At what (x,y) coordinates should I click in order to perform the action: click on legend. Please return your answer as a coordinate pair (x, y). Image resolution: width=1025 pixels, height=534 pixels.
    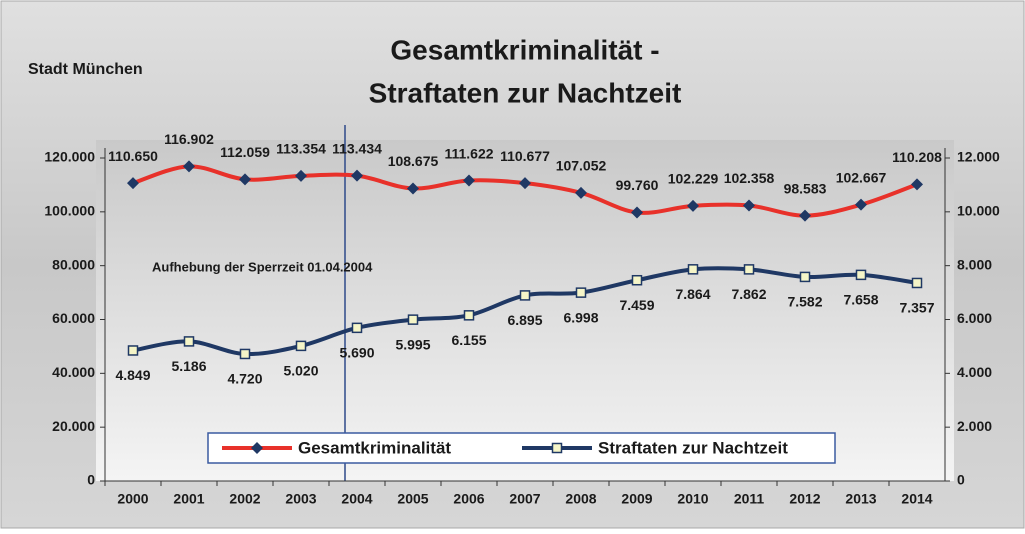
    Looking at the image, I should click on (521, 448).